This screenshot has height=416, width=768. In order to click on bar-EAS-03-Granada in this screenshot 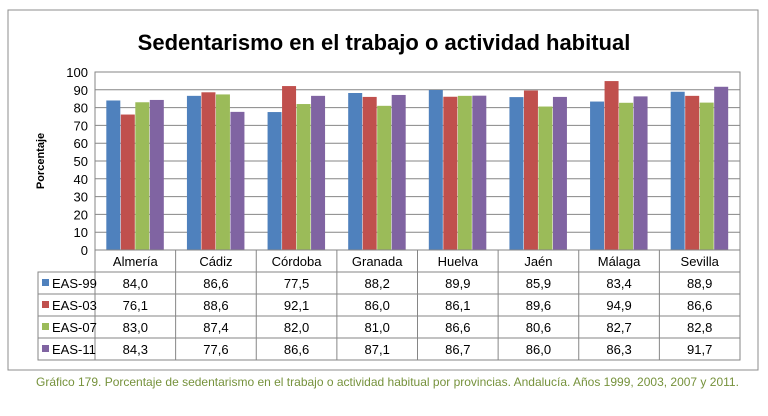, I will do `click(369, 173)`.